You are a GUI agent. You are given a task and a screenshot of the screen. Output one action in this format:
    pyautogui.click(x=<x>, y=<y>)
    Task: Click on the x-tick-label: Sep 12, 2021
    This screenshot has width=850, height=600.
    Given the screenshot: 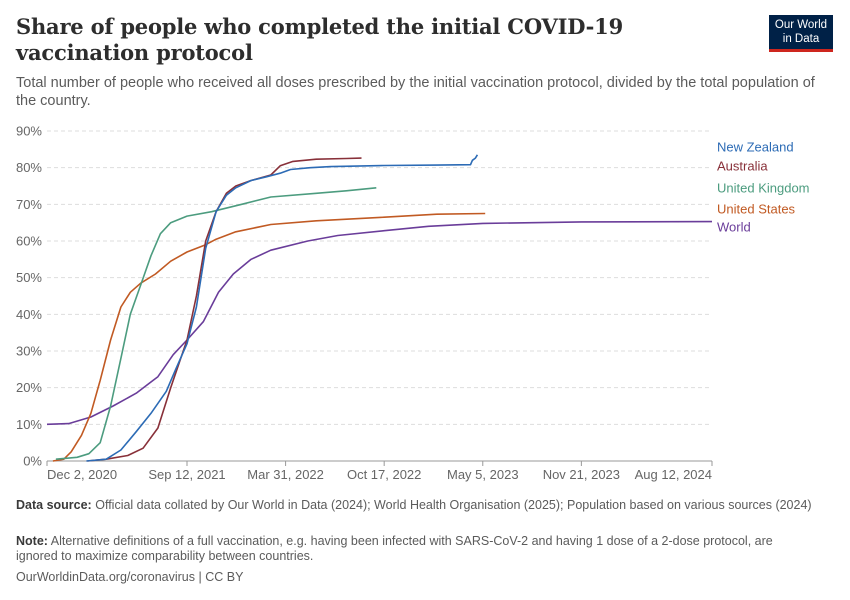 What is the action you would take?
    pyautogui.click(x=186, y=474)
    